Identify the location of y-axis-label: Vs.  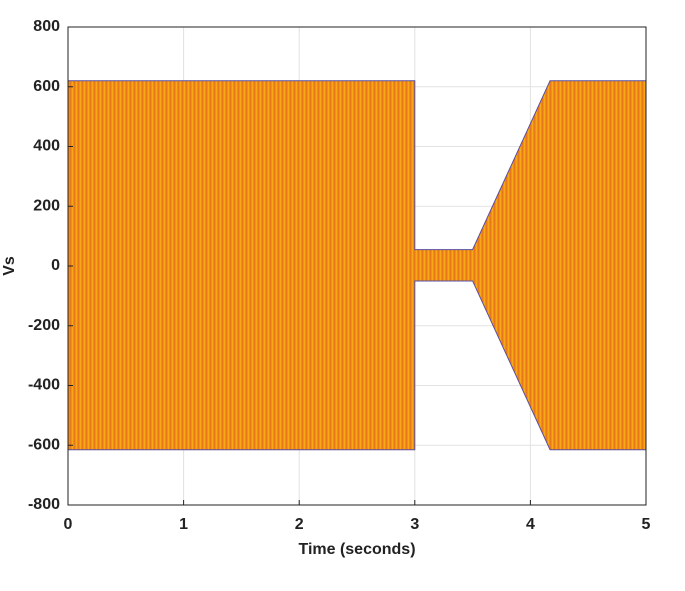
(9, 266).